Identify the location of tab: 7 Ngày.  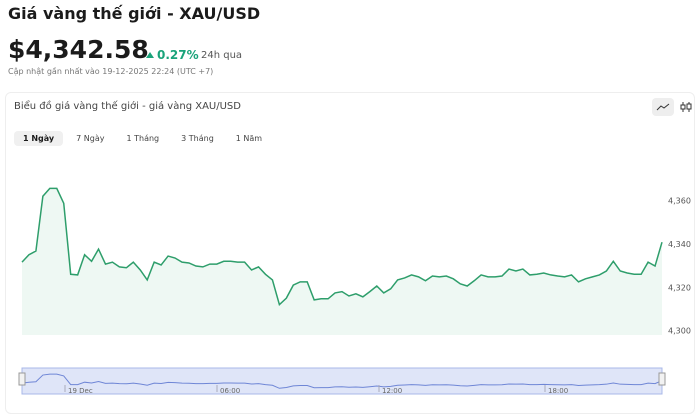
(90, 138).